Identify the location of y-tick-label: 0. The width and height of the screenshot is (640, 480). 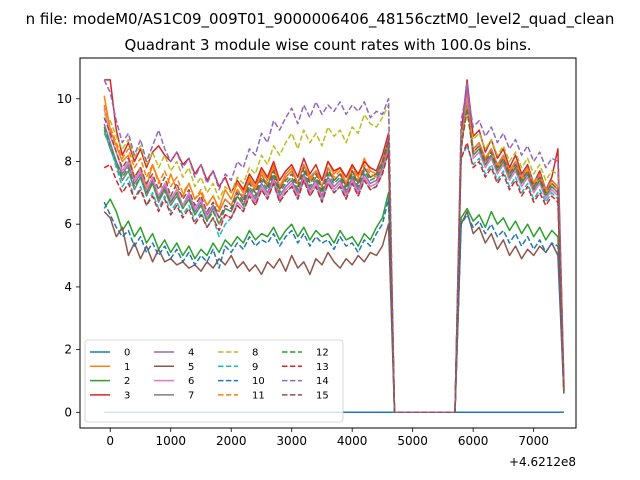
(68, 412).